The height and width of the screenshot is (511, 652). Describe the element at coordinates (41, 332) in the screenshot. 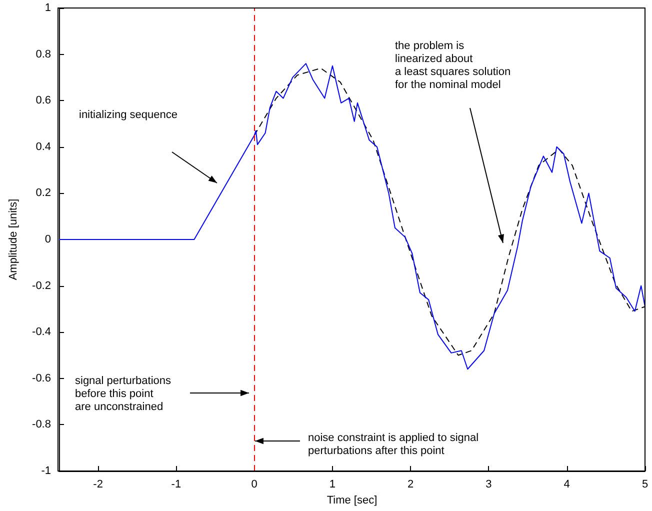

I see `y-tick-label: -0.4` at that location.